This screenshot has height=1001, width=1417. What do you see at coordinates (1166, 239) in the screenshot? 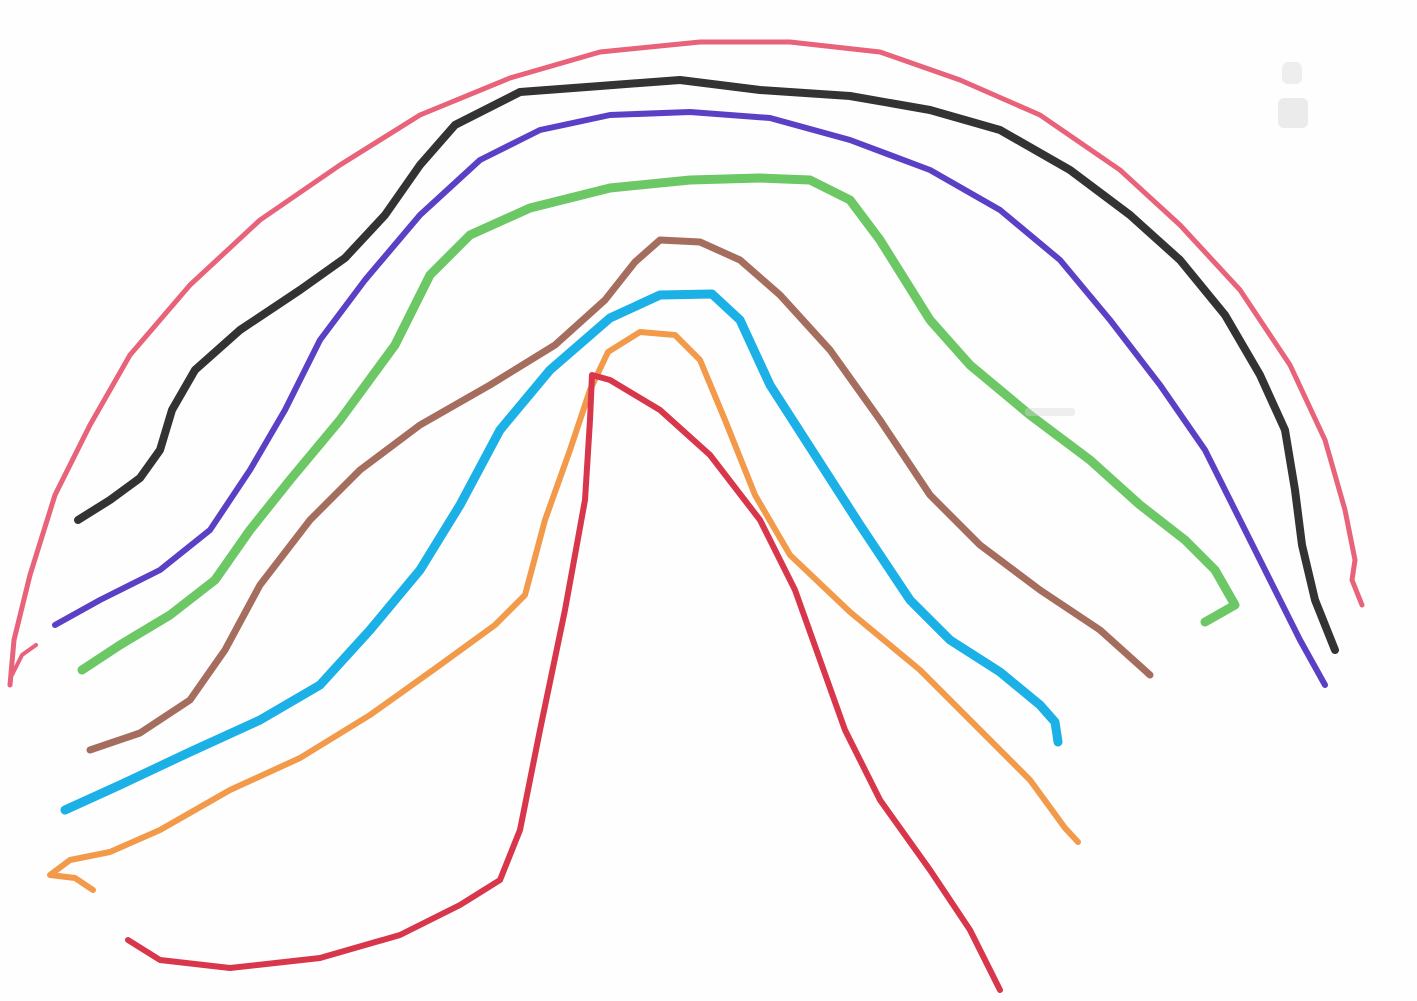
I see `faint-marks` at bounding box center [1166, 239].